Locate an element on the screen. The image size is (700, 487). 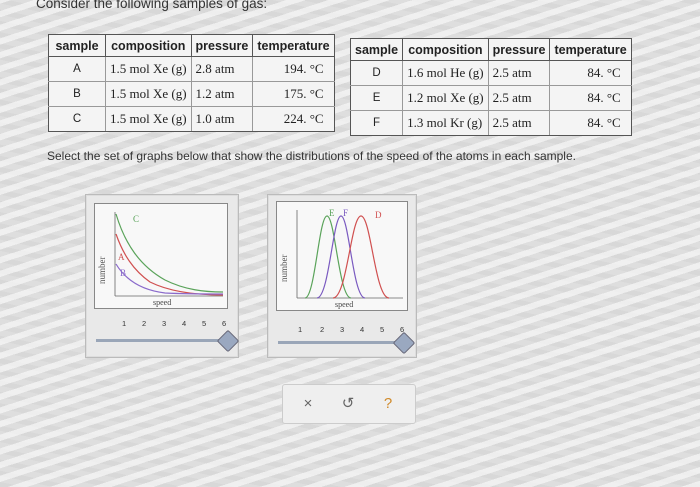
curve-label-f: F is located at coordinates (346, 213).